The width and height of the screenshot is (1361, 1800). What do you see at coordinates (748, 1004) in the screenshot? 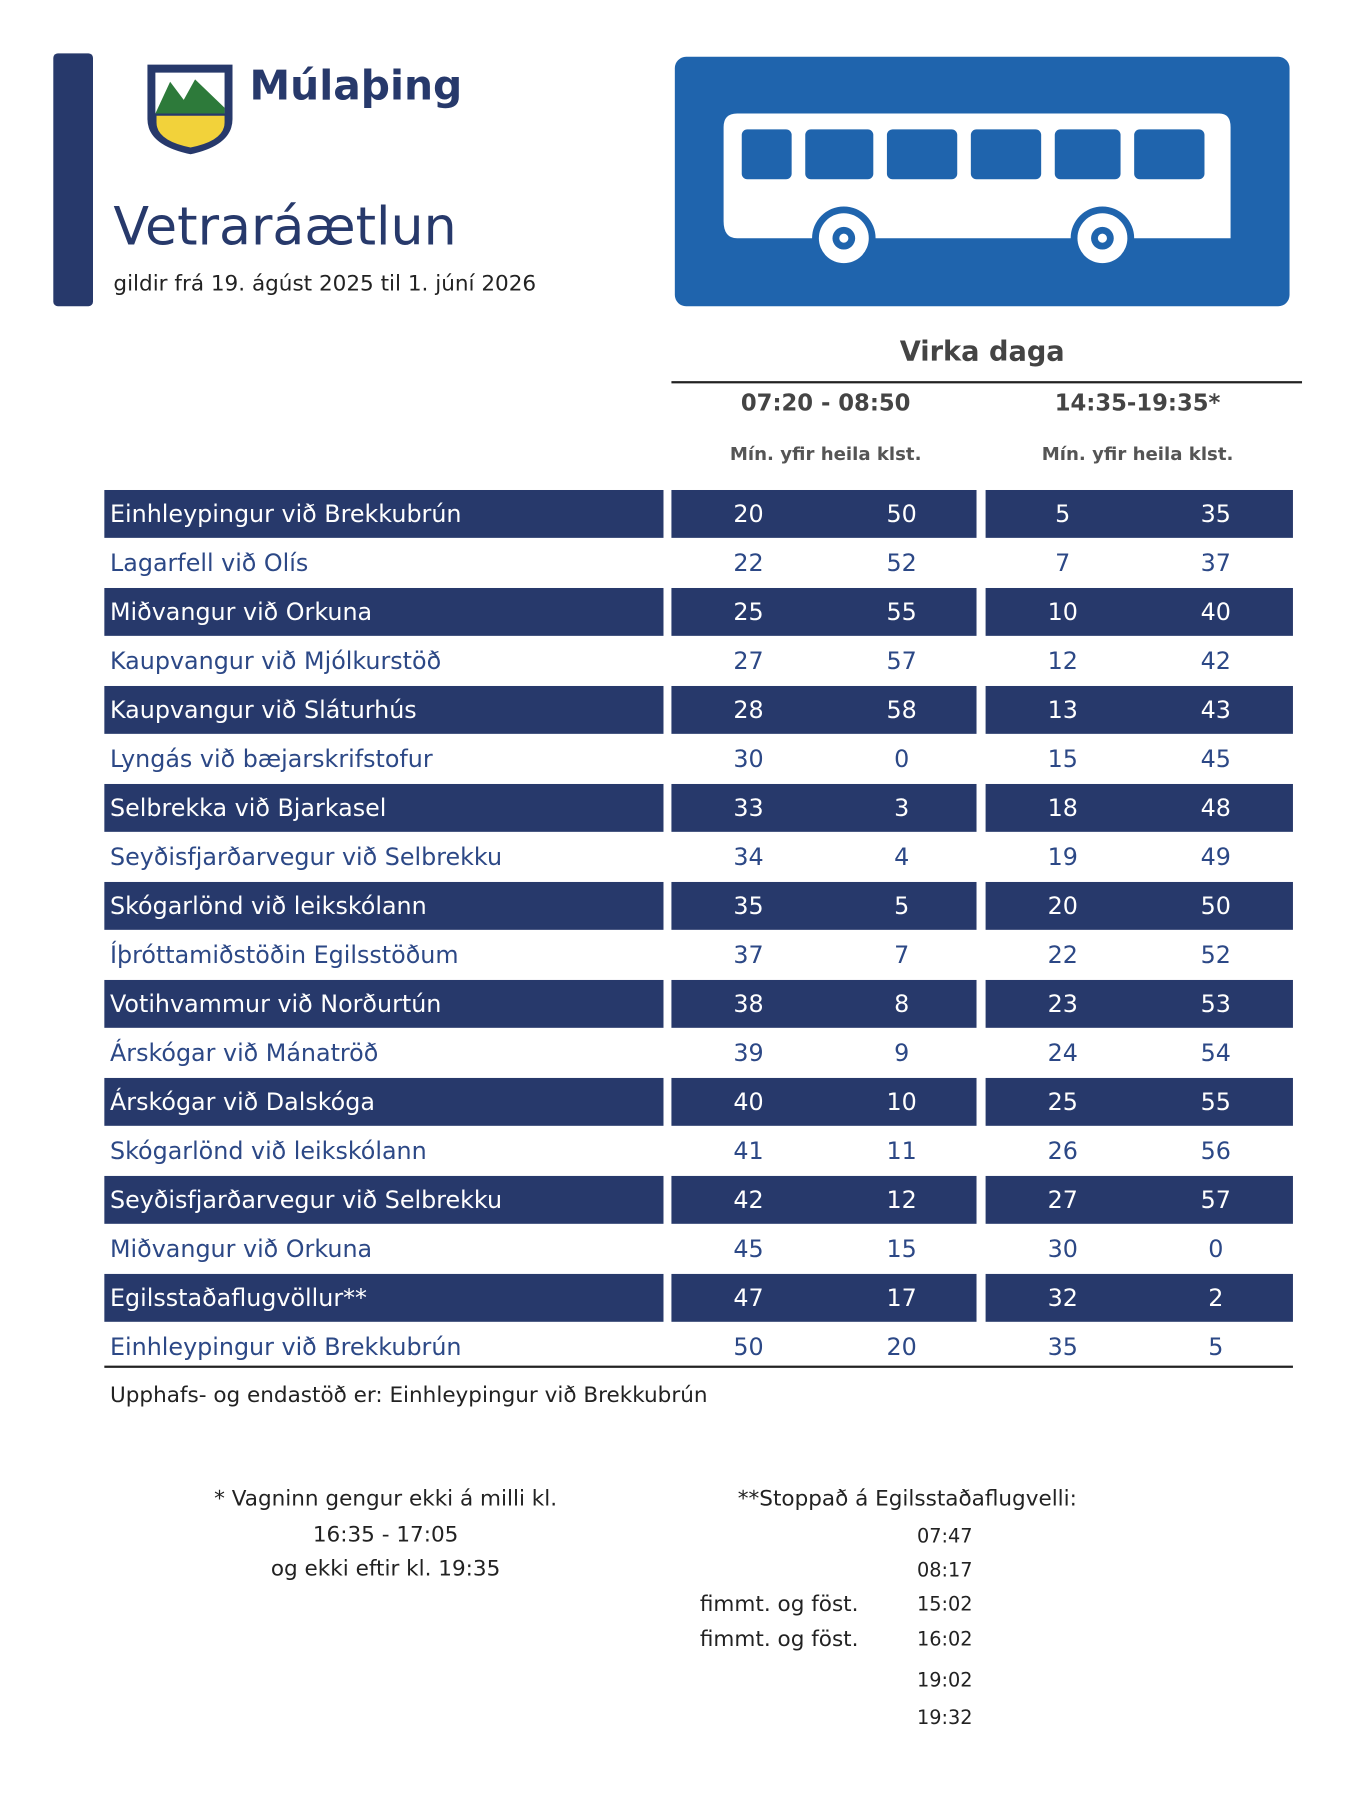
I see `minute: 38` at bounding box center [748, 1004].